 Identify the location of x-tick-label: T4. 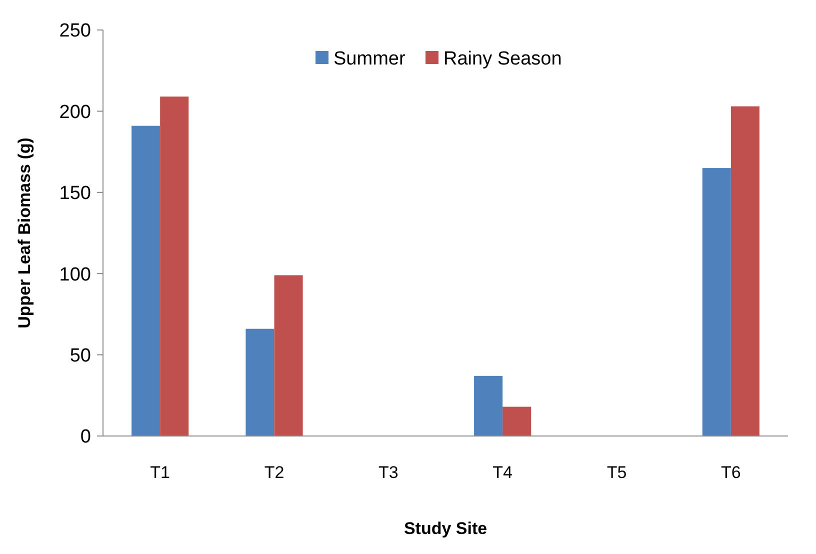
(502, 472).